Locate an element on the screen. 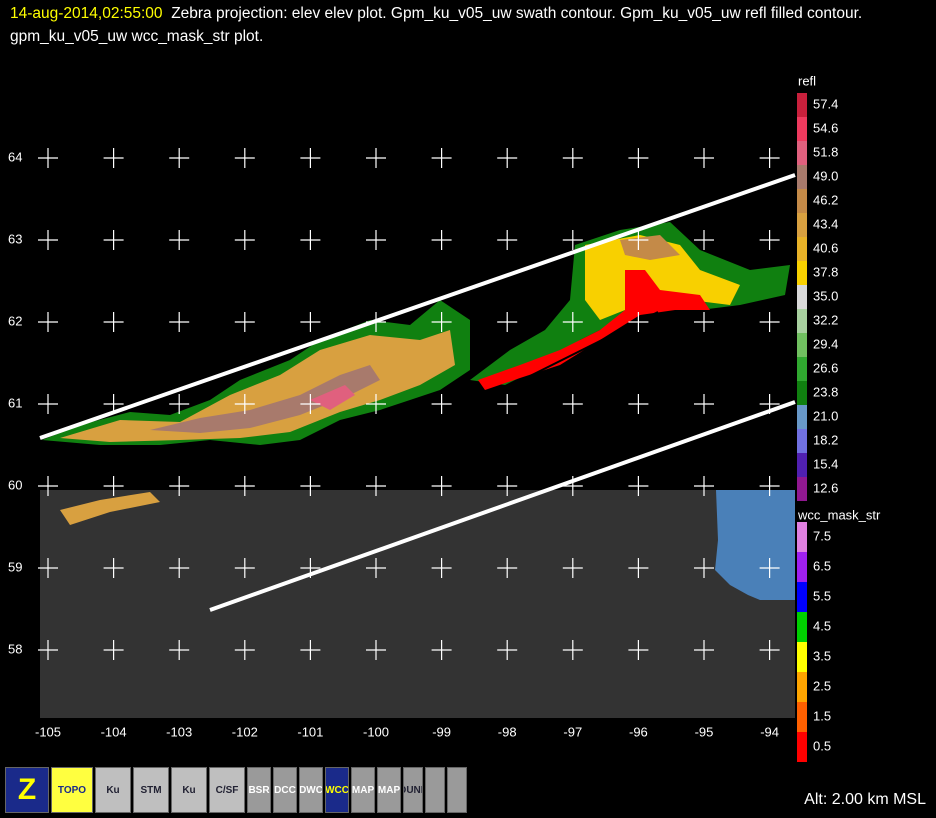 The image size is (936, 818). legend-label: 4.5 is located at coordinates (822, 625).